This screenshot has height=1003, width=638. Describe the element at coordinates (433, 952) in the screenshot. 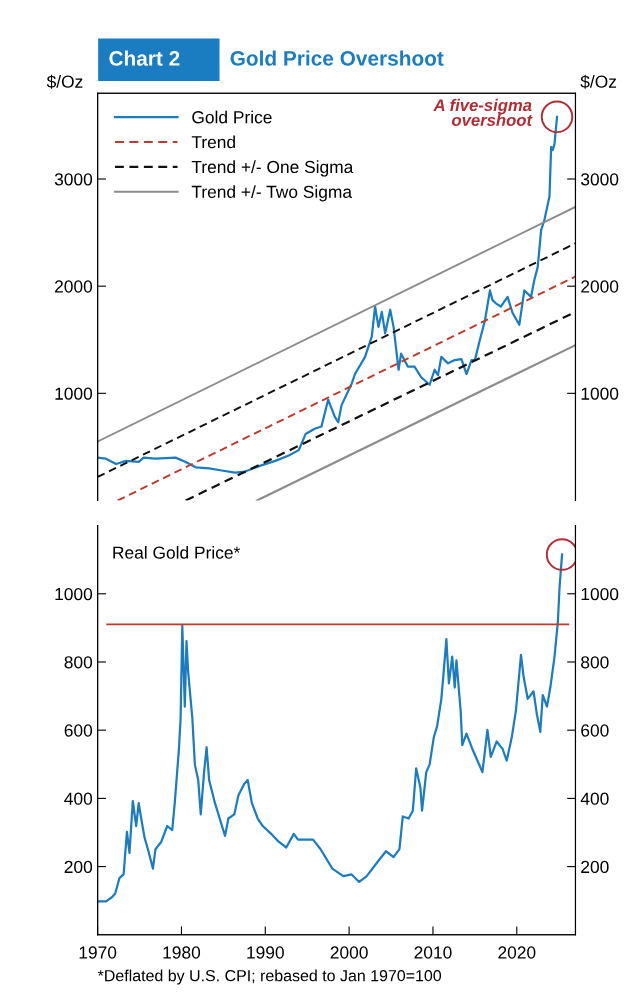

I see `x-tick-label: 2010` at that location.